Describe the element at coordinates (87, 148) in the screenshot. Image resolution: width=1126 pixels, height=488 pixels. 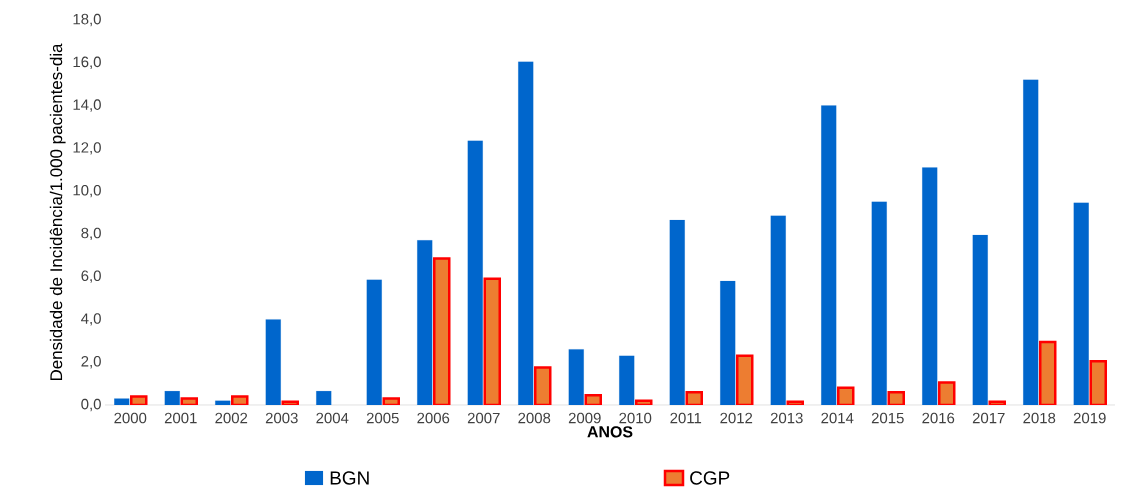
I see `y-tick-label: 12,0` at that location.